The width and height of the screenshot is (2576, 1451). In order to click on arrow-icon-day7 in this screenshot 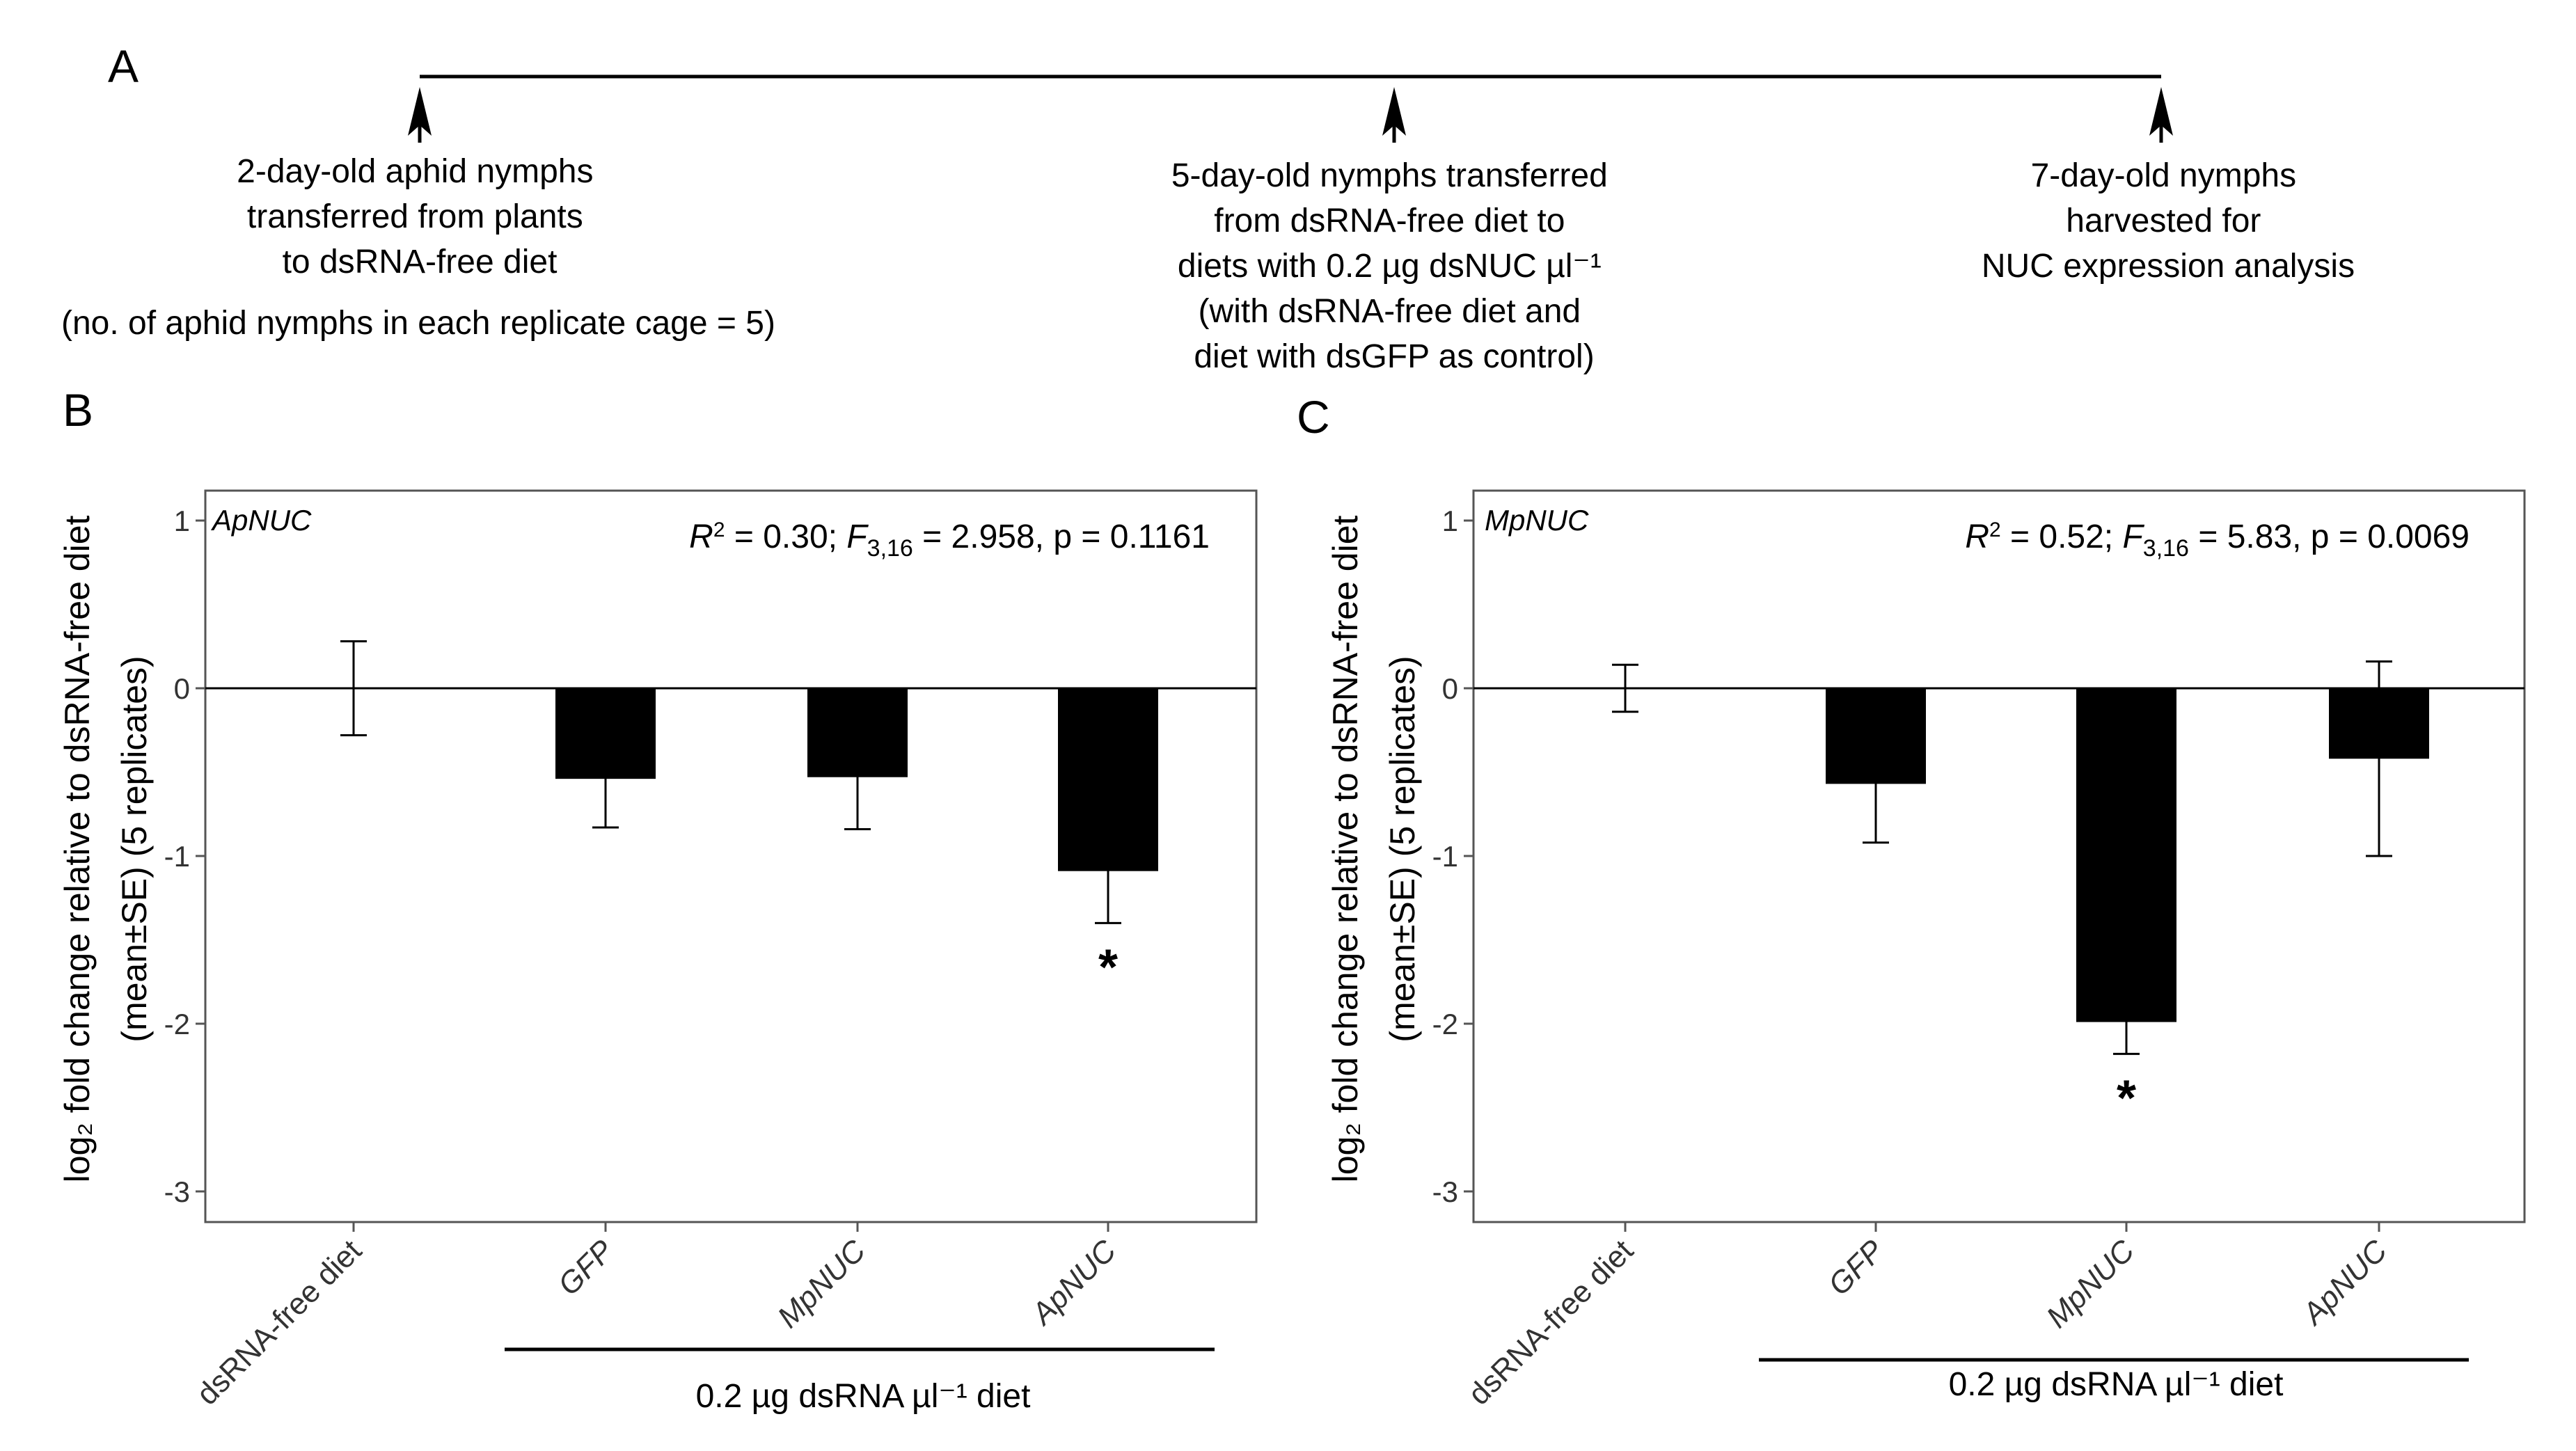, I will do `click(2161, 115)`.